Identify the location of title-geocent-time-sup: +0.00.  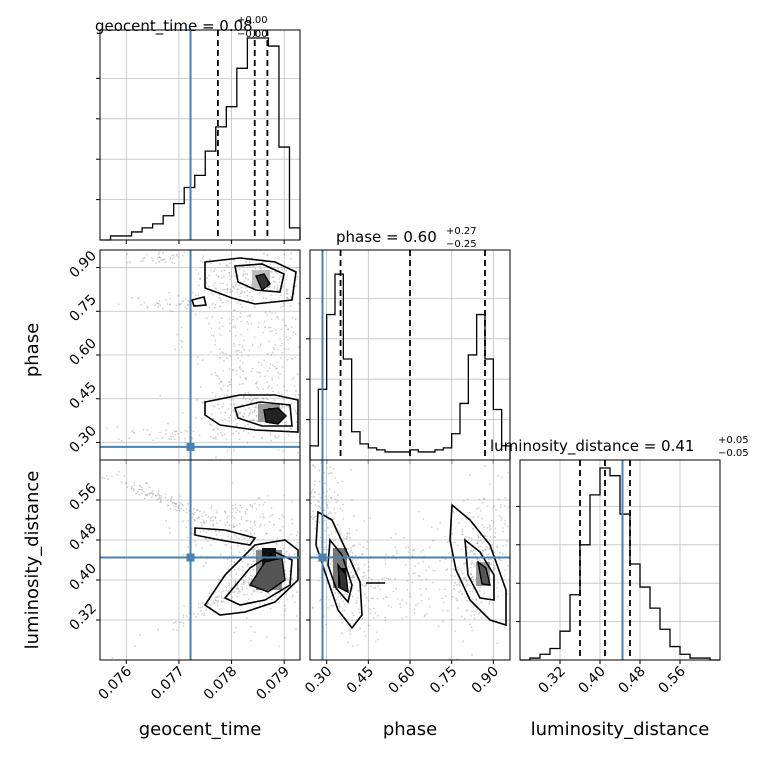
(252, 20).